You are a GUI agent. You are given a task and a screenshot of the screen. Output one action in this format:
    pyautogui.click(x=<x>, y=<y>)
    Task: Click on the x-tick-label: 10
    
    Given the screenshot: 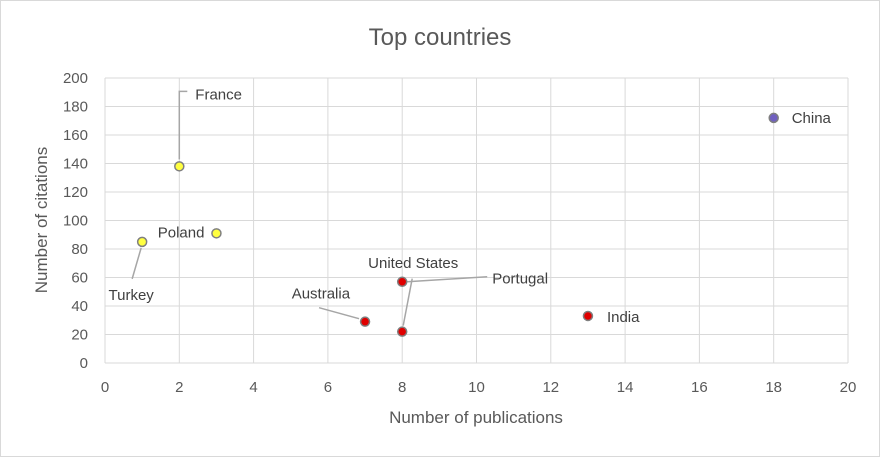 What is the action you would take?
    pyautogui.click(x=476, y=387)
    